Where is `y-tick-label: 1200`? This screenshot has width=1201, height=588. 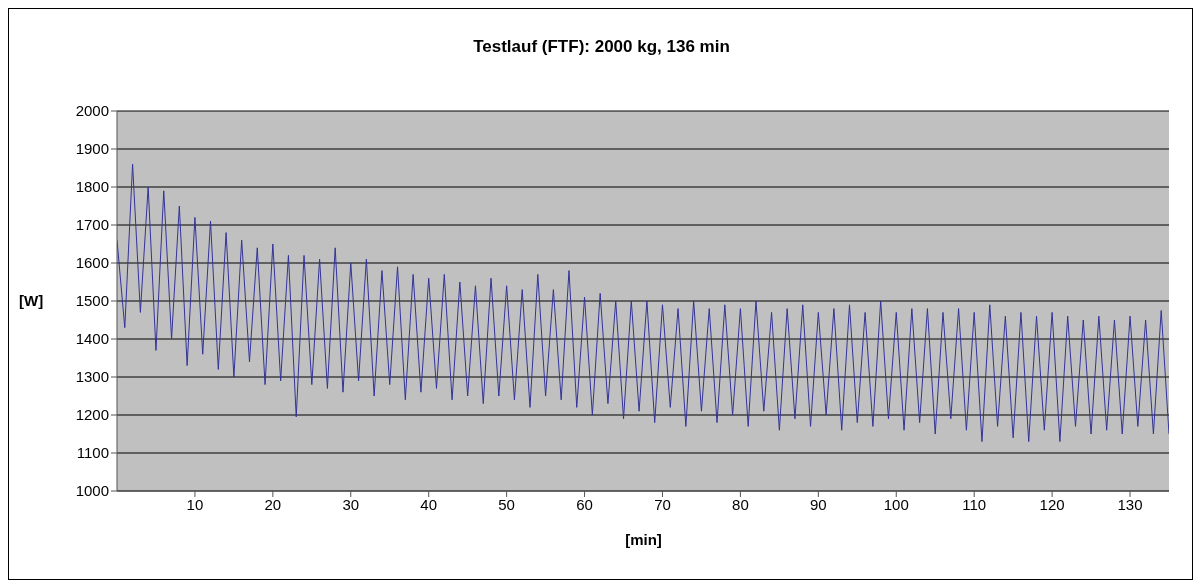 y-tick-label: 1200 is located at coordinates (92, 415).